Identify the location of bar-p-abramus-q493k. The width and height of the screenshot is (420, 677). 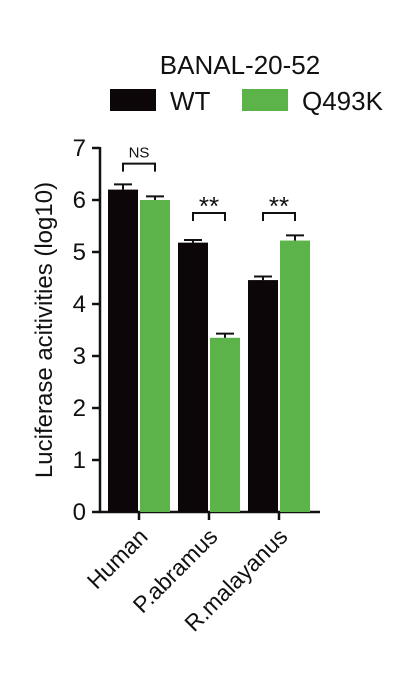
(225, 424).